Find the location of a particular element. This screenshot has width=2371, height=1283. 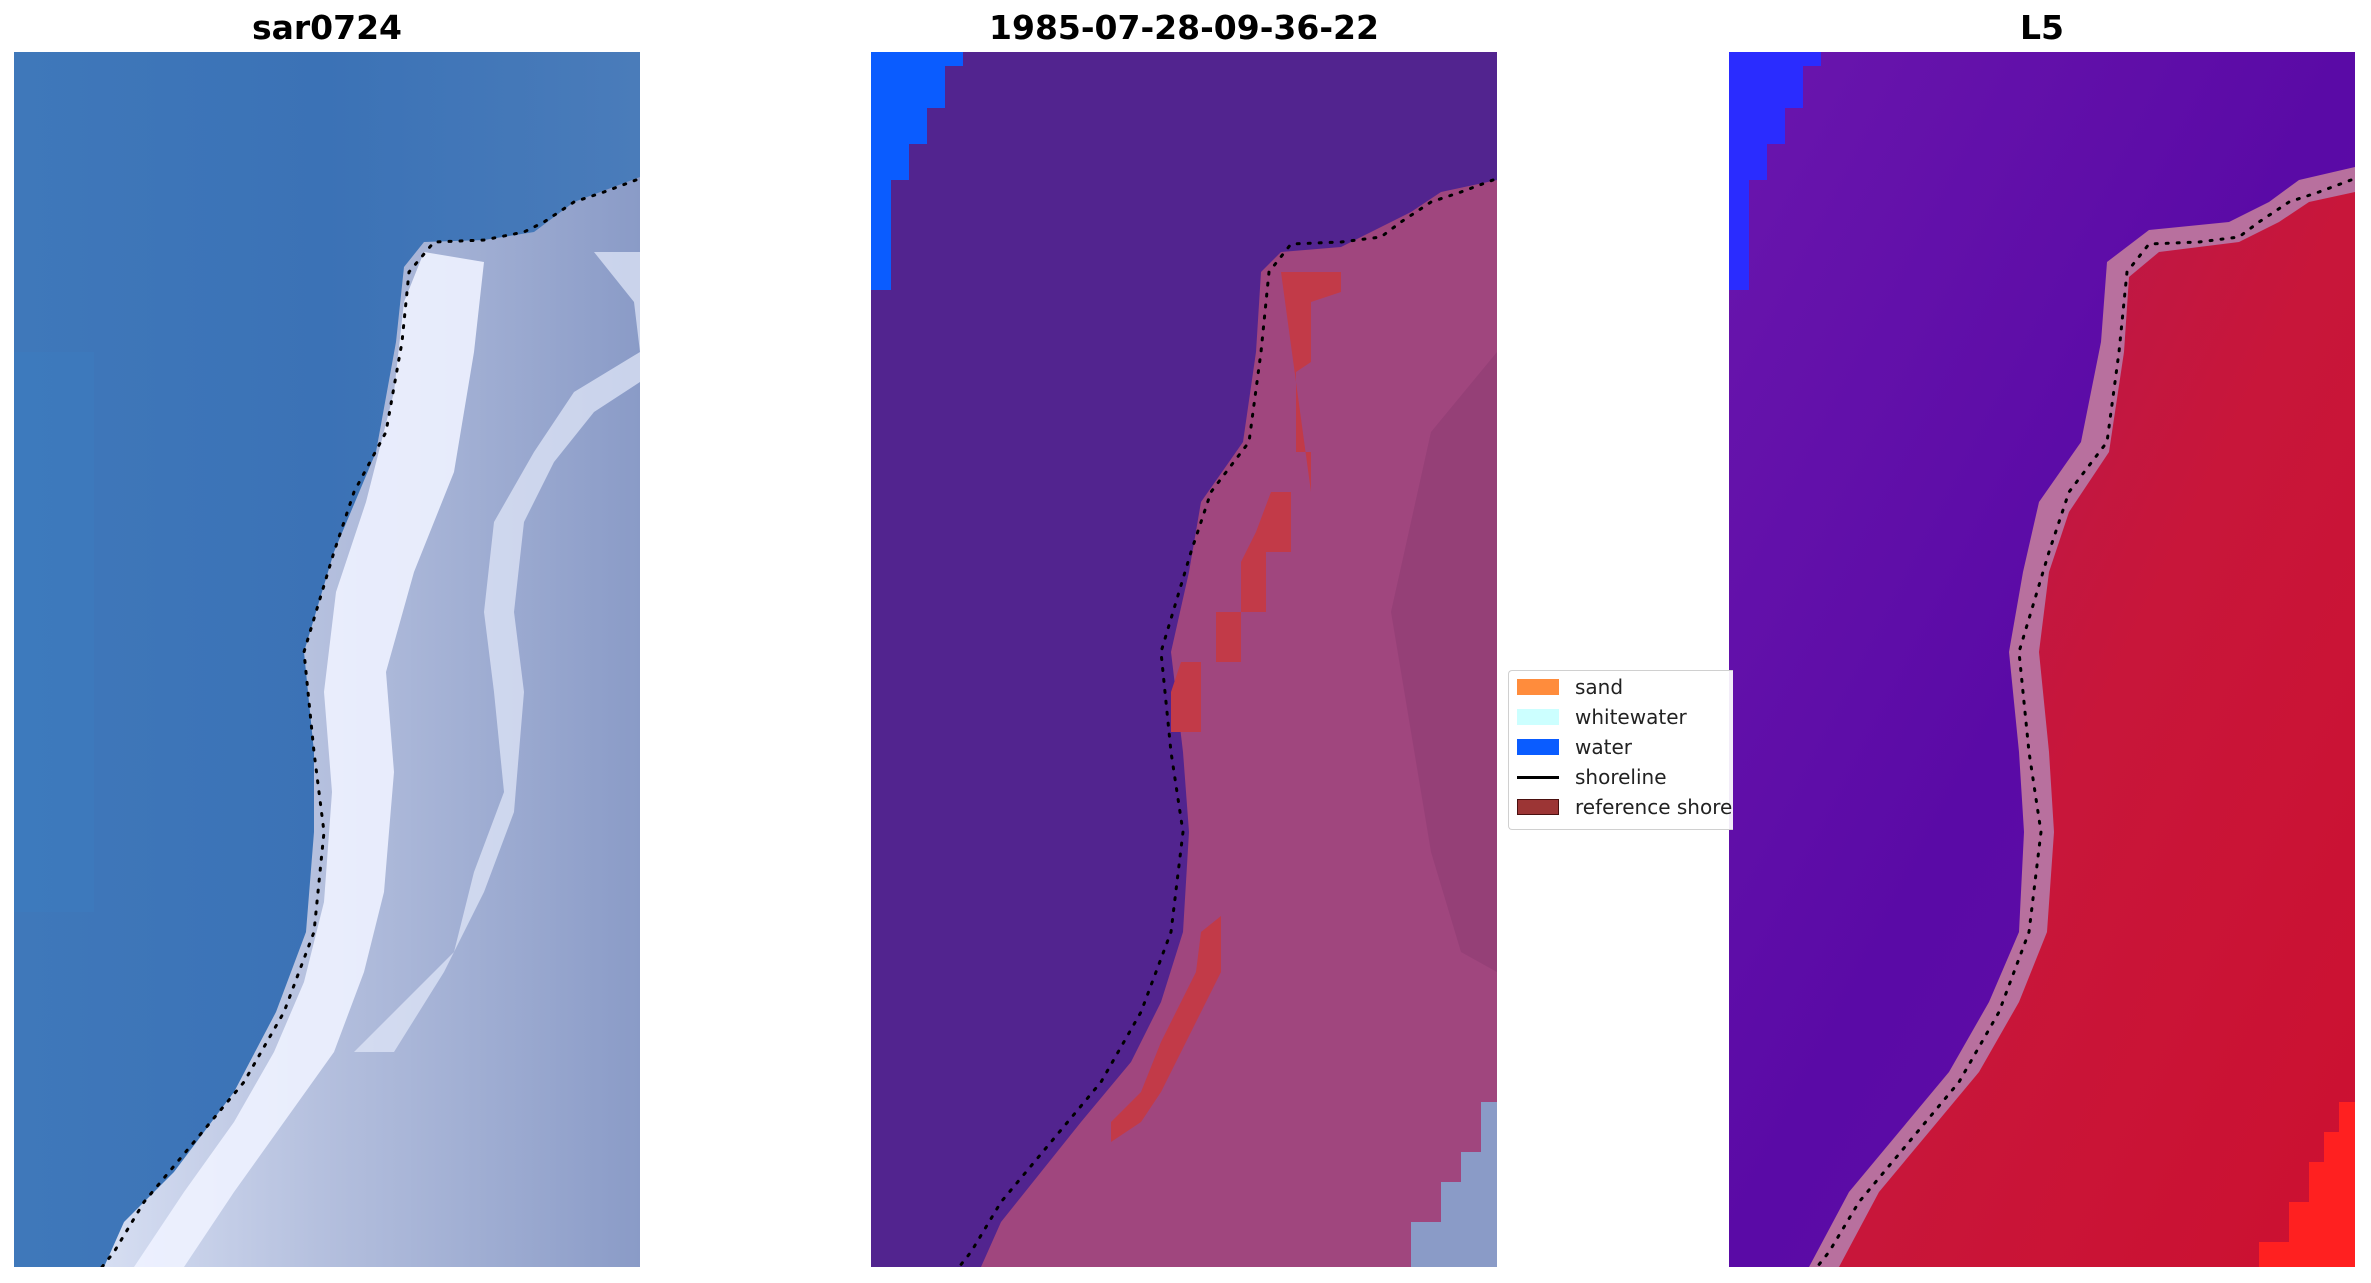

legend-item-shoreline: shoreline is located at coordinates (1625, 777).